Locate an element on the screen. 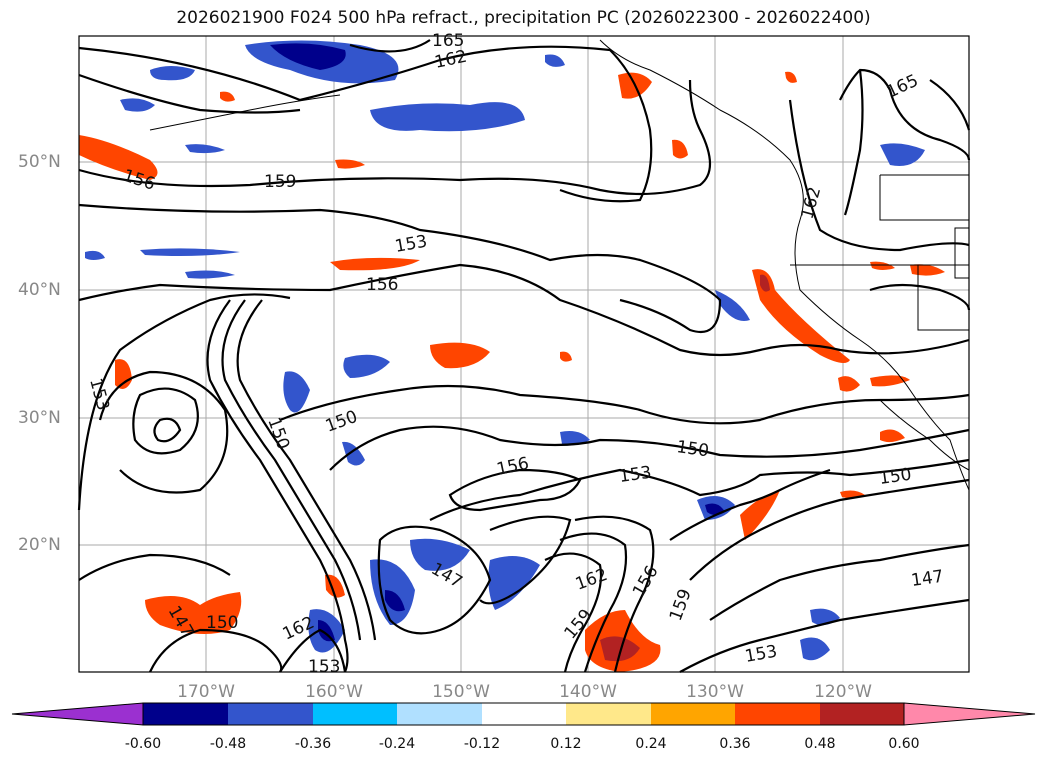 The width and height of the screenshot is (1047, 765). colorbar-tick-label: -0.60 is located at coordinates (143, 744).